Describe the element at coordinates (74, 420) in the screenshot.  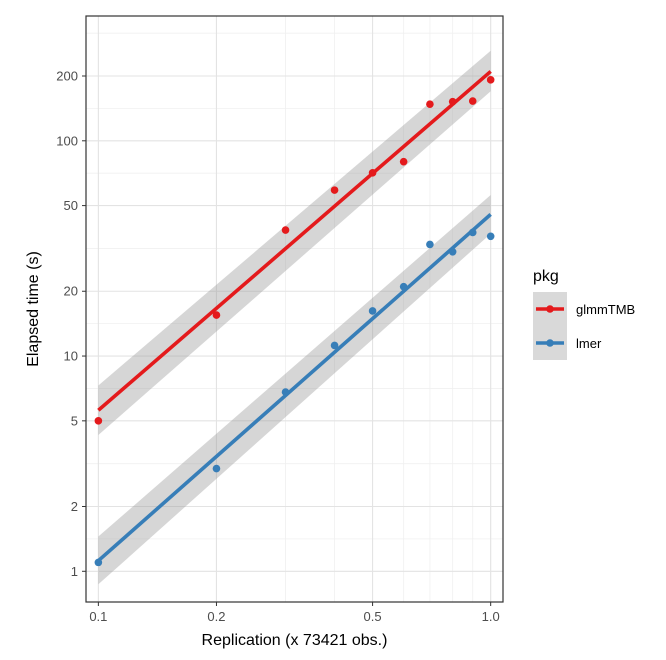
I see `y-tick-label: 5` at that location.